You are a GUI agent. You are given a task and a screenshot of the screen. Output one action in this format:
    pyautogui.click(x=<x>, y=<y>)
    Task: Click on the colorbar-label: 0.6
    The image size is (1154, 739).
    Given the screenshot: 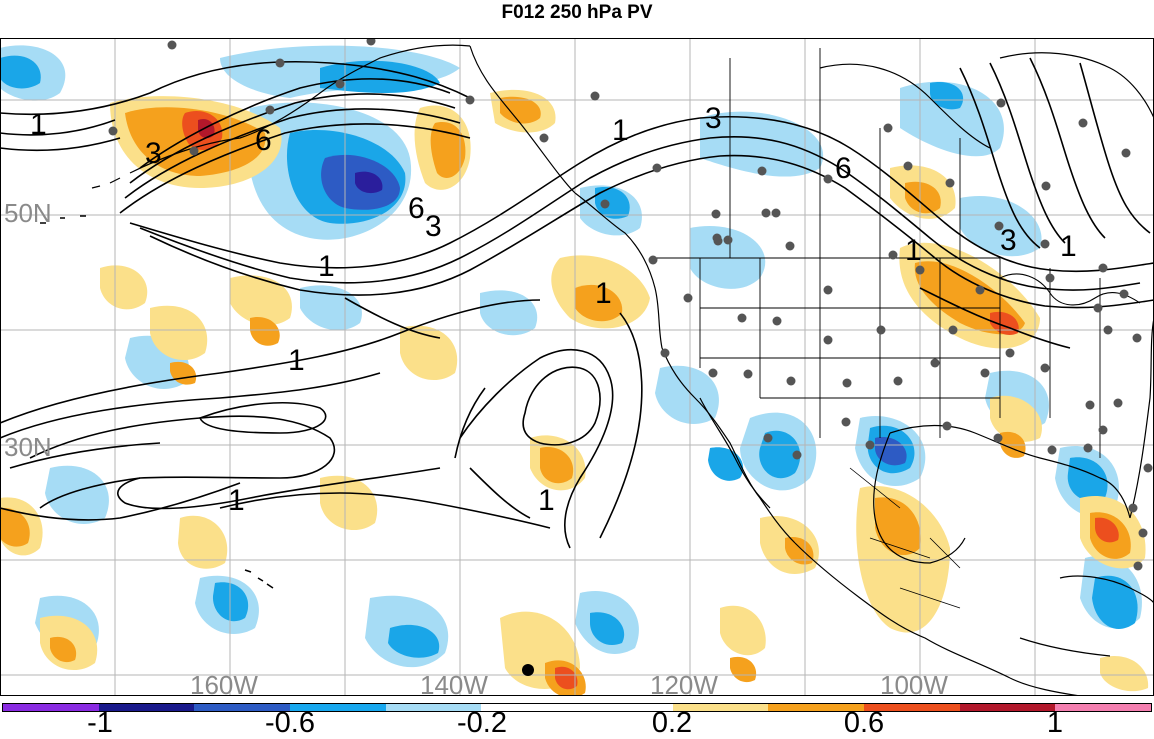 What is the action you would take?
    pyautogui.click(x=864, y=723)
    